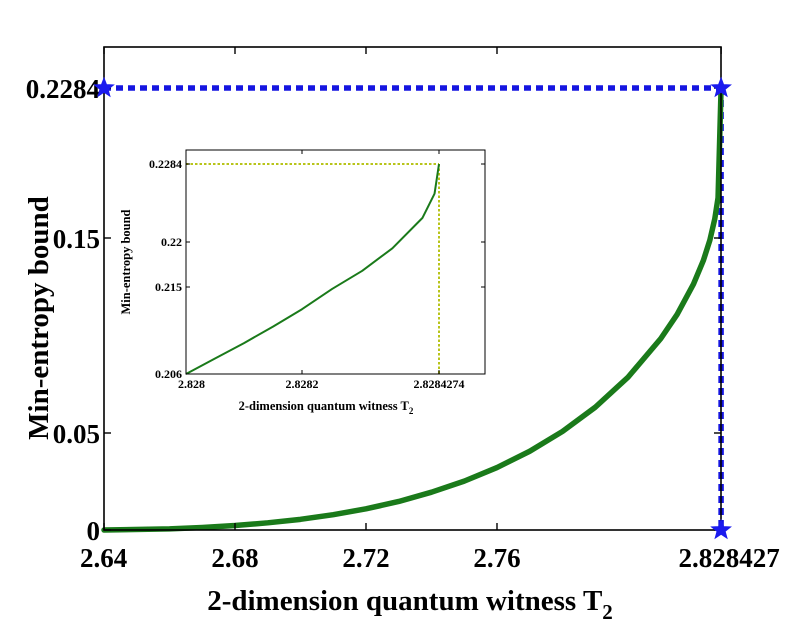 This screenshot has height=632, width=795. What do you see at coordinates (326, 407) in the screenshot?
I see `inset-x-axis-label: 2-dimension quantum witness T2` at bounding box center [326, 407].